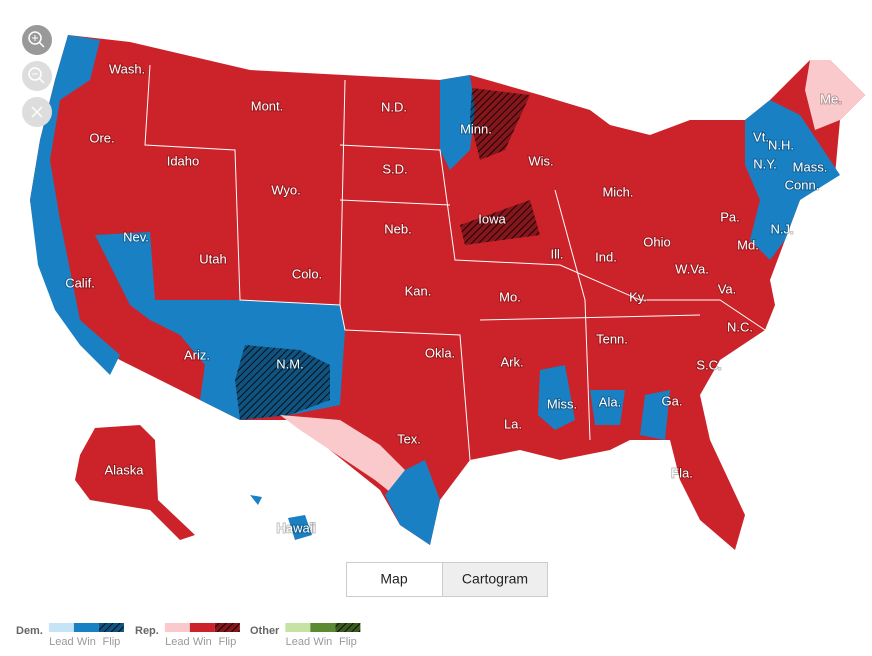 This screenshot has height=656, width=872. Describe the element at coordinates (409, 438) in the screenshot. I see `state-label: Tex.` at that location.